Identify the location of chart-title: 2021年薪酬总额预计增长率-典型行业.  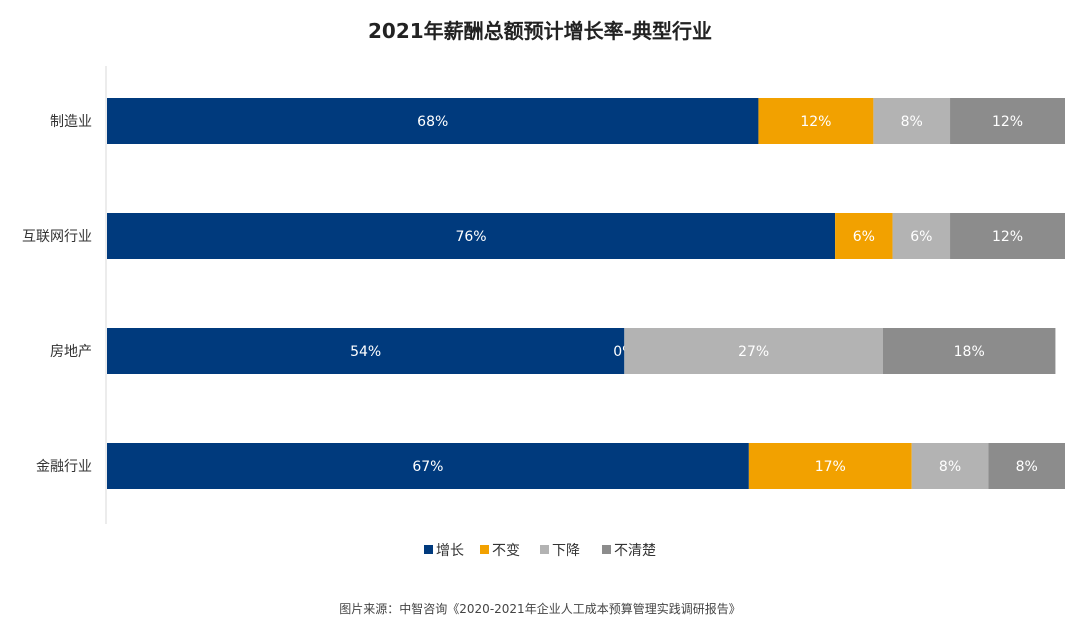
(540, 31).